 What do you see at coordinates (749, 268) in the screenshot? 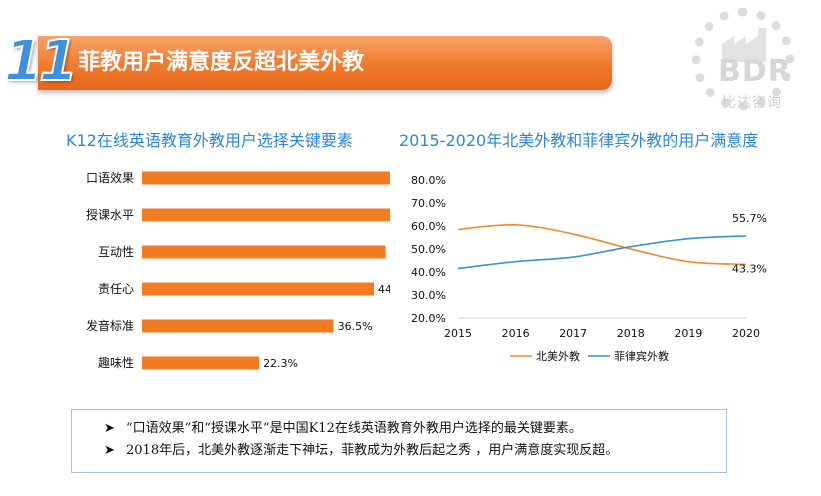
I see `end-value-label: 43.3%` at bounding box center [749, 268].